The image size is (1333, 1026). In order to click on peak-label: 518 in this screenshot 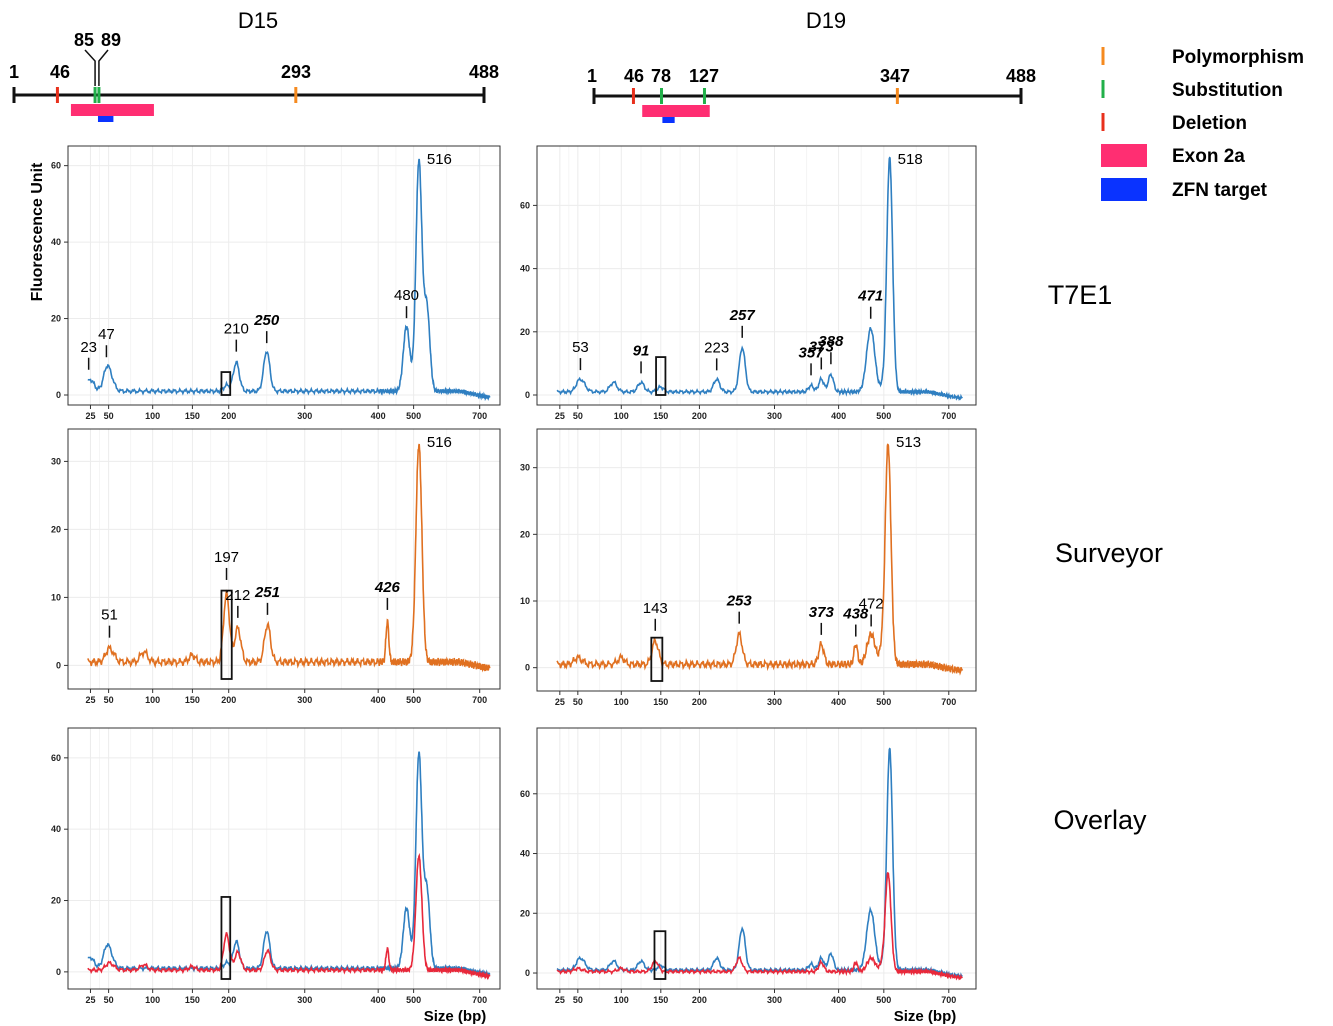, I will do `click(910, 159)`.